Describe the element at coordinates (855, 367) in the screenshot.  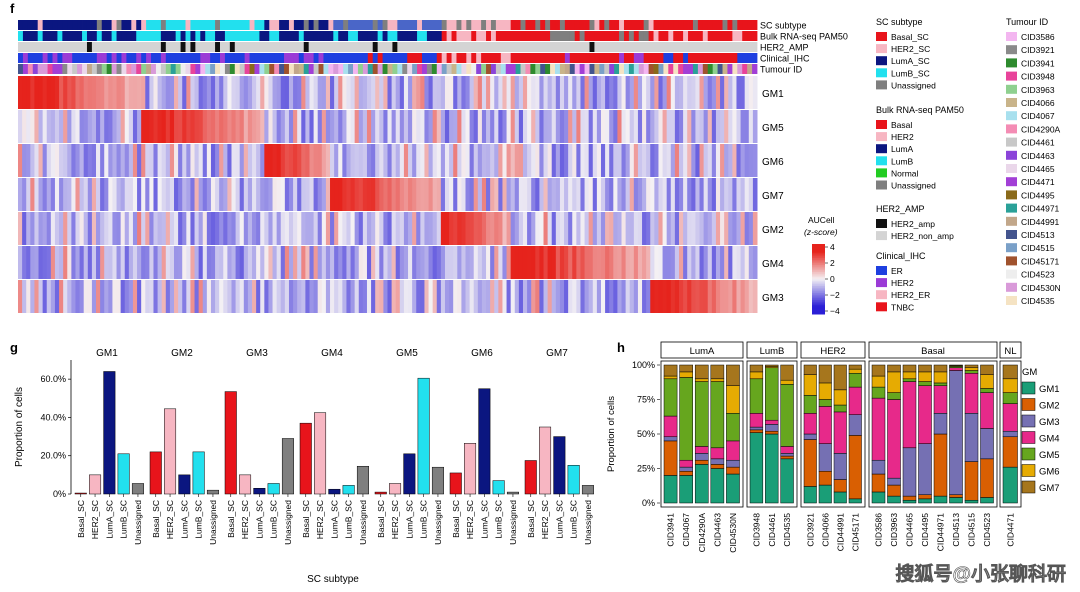
I see `h-bar-cid45171-gm7` at that location.